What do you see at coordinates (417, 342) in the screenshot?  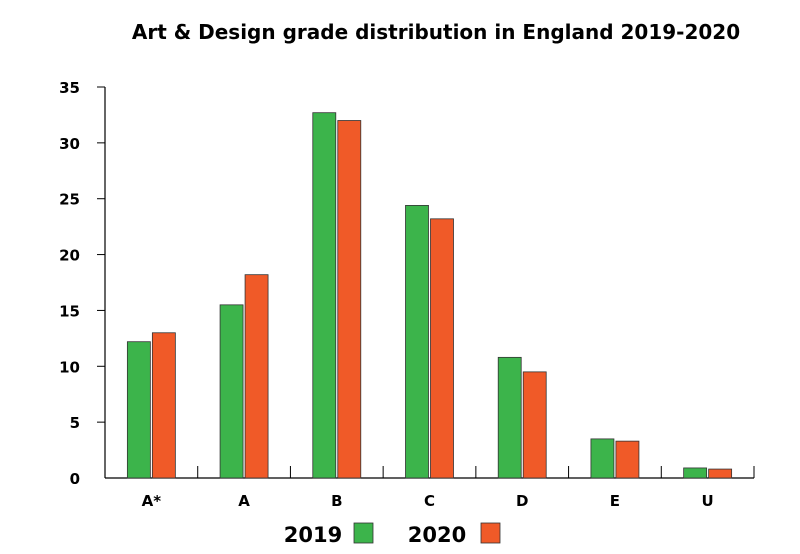 I see `bar-2019-C` at bounding box center [417, 342].